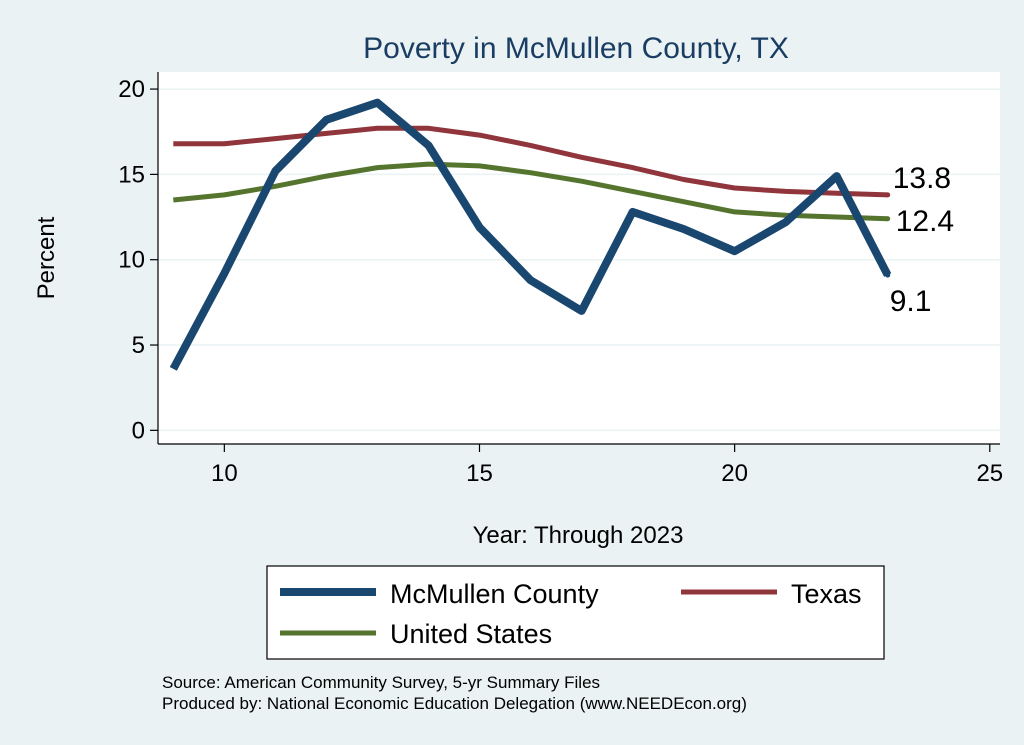 The image size is (1024, 745). What do you see at coordinates (888, 275) in the screenshot?
I see `end-marker-mcmullen-county` at bounding box center [888, 275].